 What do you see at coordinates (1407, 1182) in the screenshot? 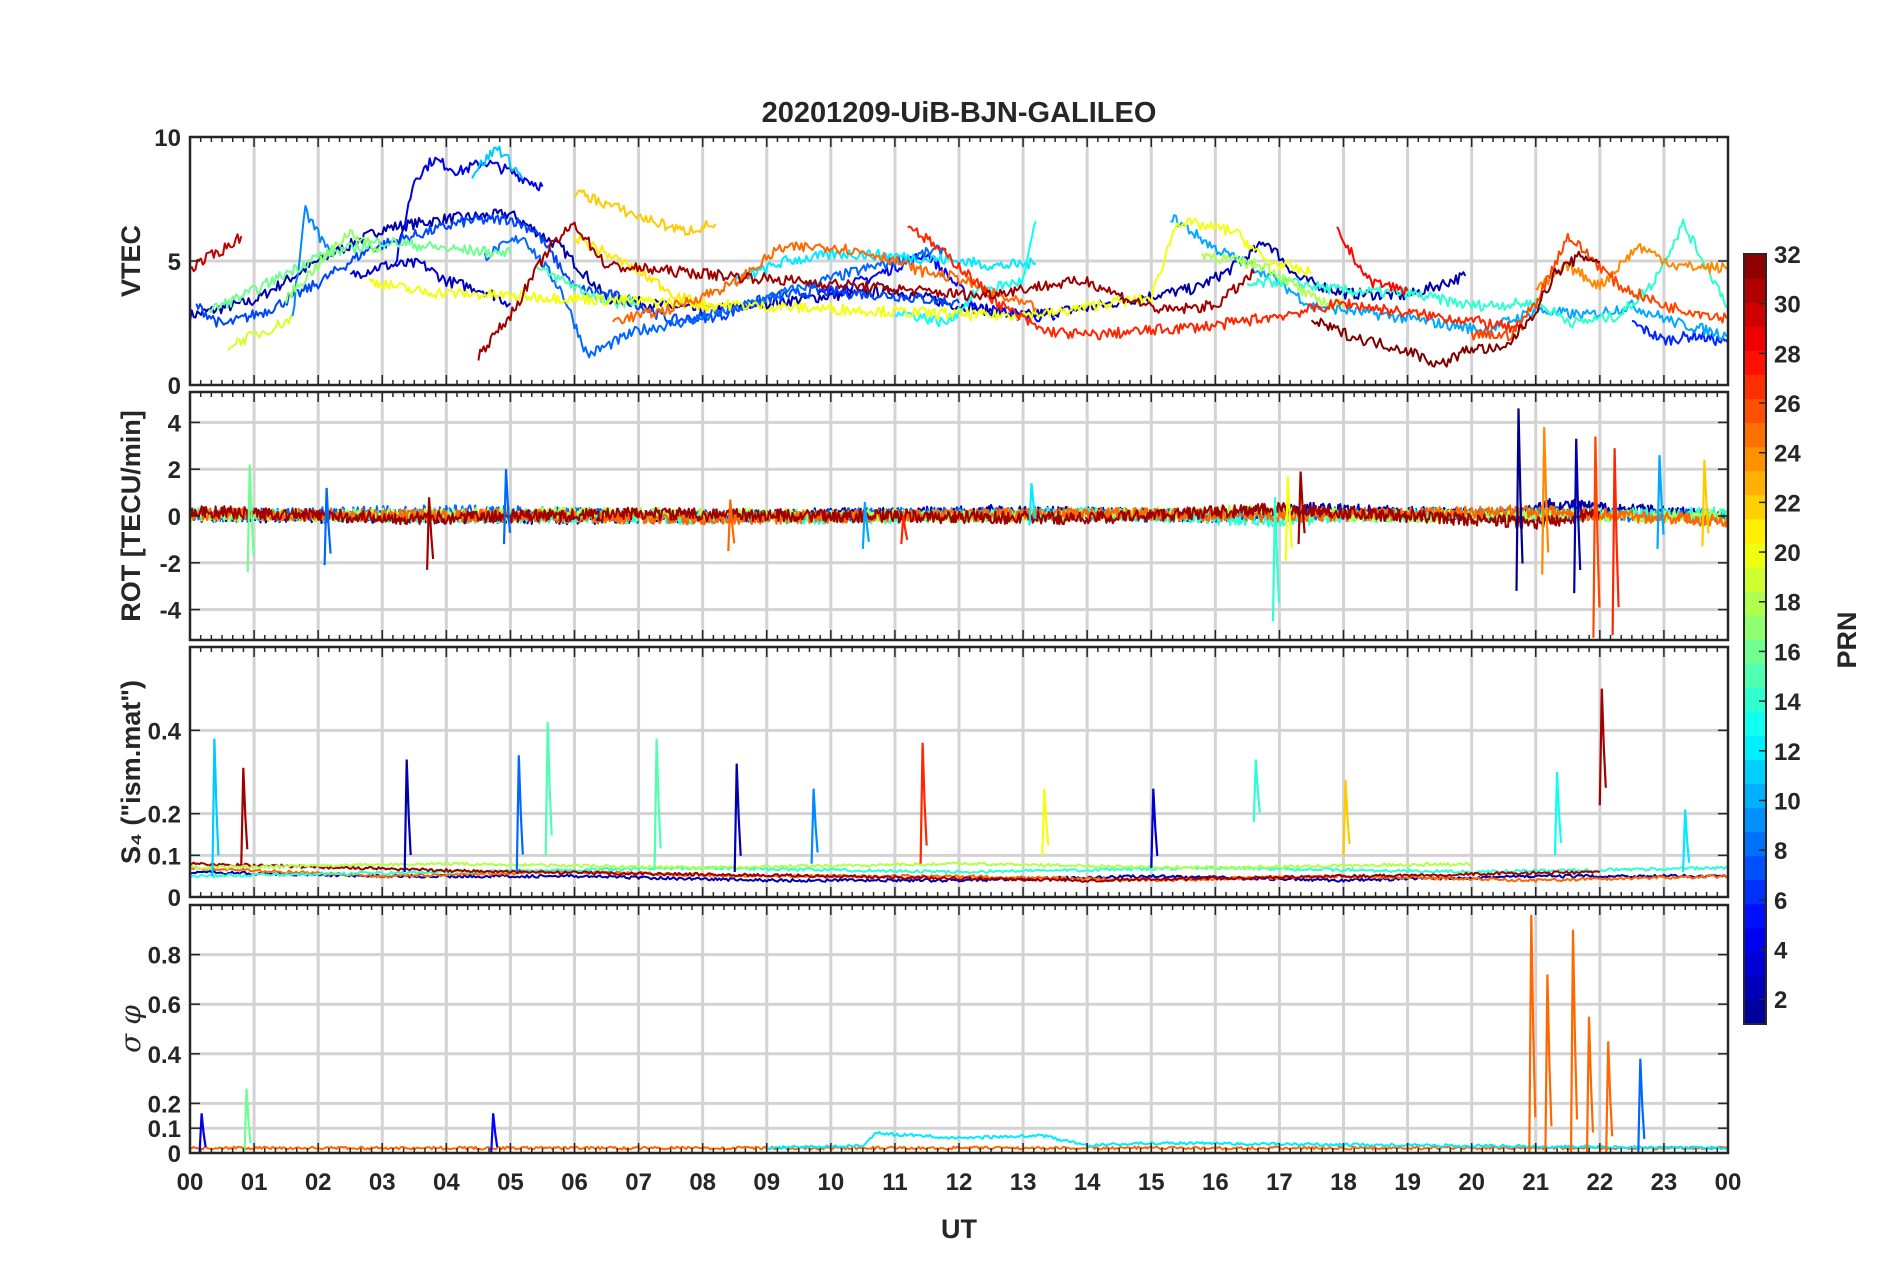
I see `x-tick-label: 19` at bounding box center [1407, 1182].